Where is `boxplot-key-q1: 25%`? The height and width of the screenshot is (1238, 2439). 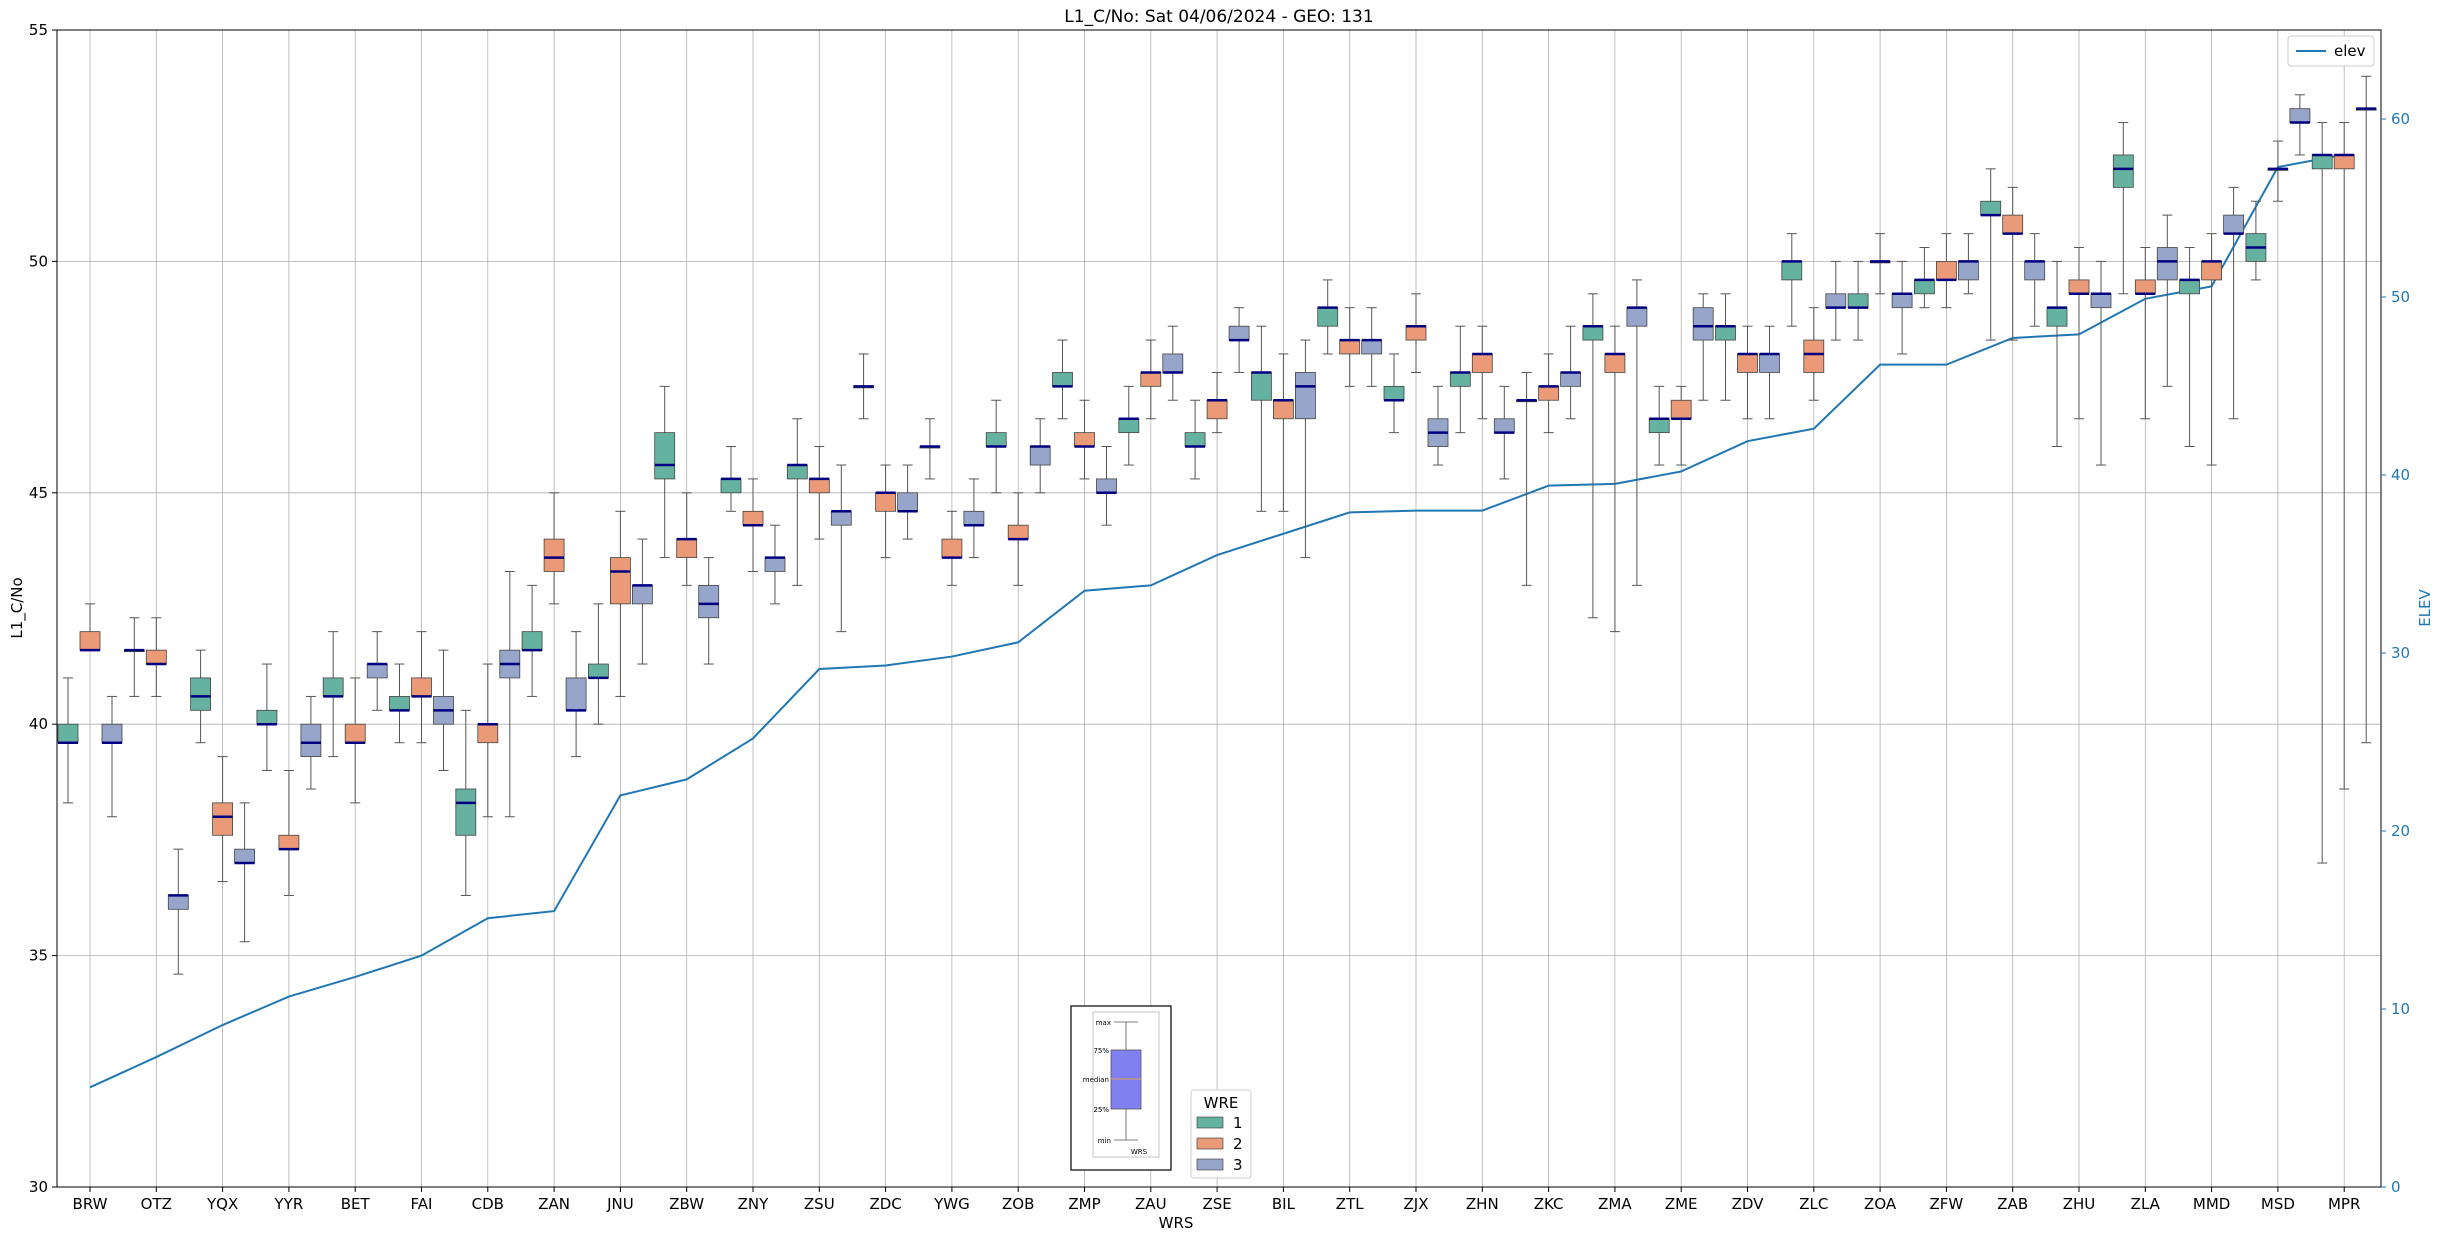 boxplot-key-q1: 25% is located at coordinates (1101, 1110).